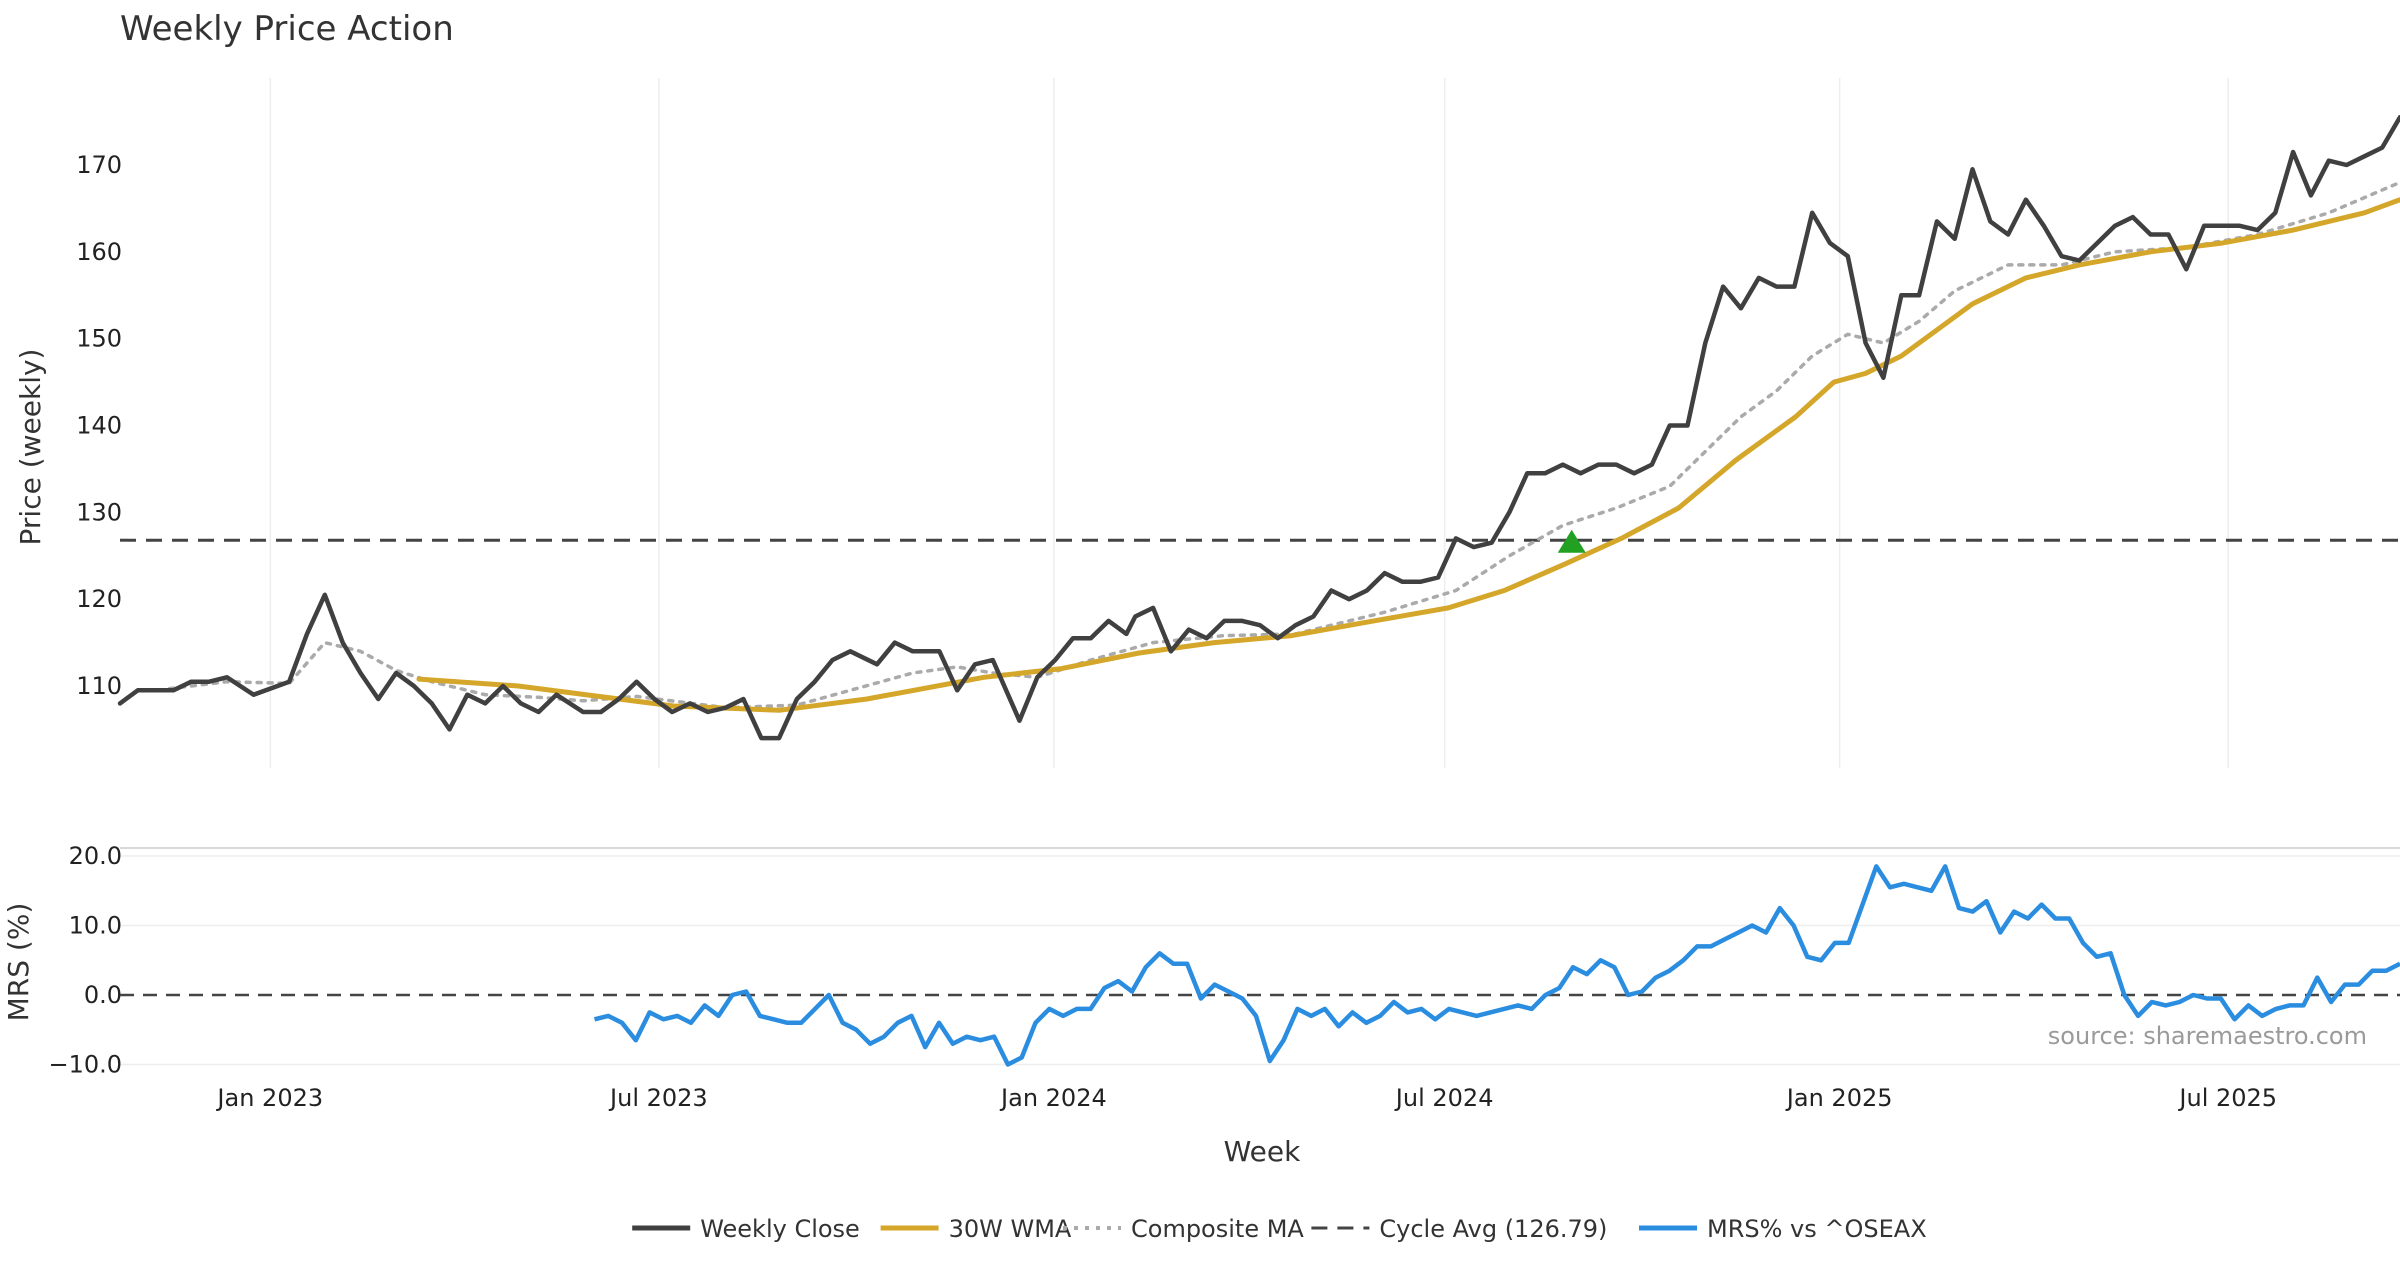 Image resolution: width=2400 pixels, height=1264 pixels. What do you see at coordinates (2207, 1036) in the screenshot?
I see `source-annotation: source: sharemaestro.com` at bounding box center [2207, 1036].